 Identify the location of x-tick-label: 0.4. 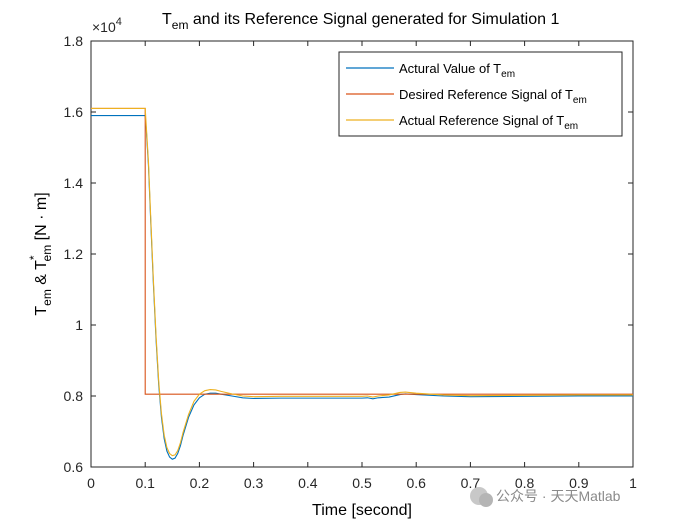
(308, 483).